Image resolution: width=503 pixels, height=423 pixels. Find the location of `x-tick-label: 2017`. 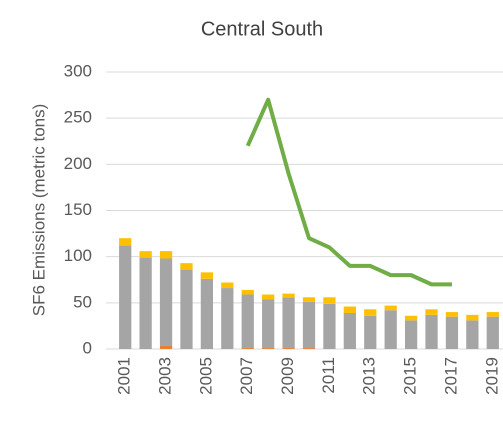

x-tick-label: 2017 is located at coordinates (450, 376).